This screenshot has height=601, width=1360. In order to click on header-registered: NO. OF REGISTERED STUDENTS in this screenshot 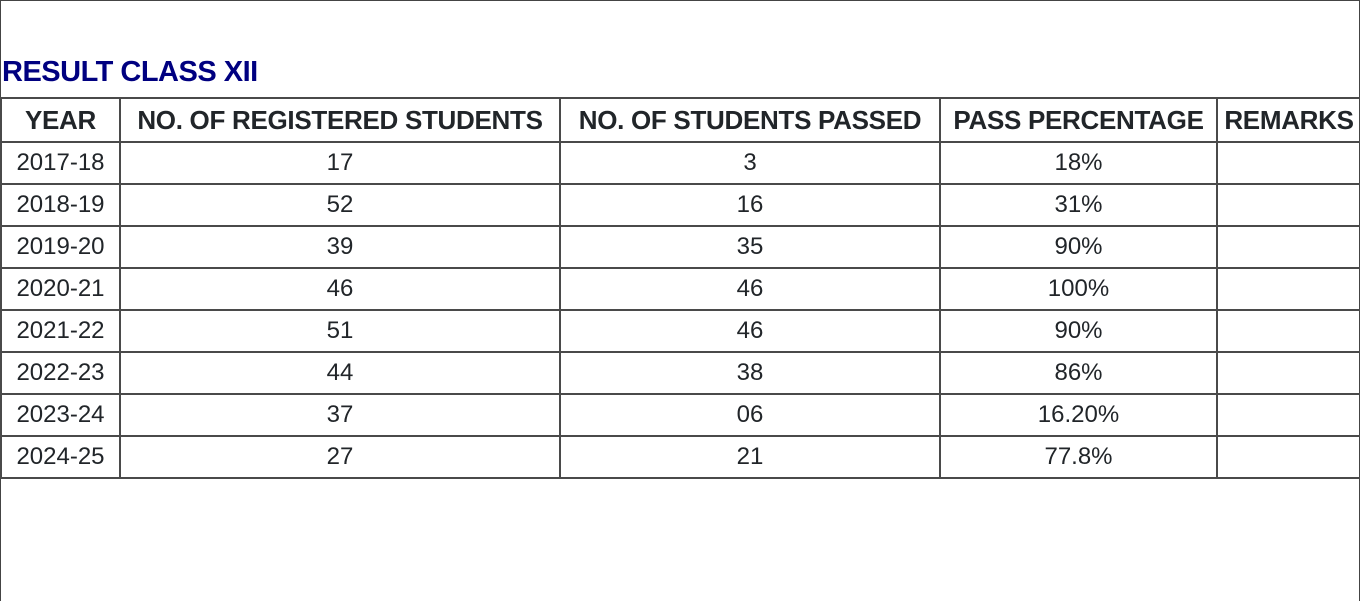, I will do `click(340, 120)`.